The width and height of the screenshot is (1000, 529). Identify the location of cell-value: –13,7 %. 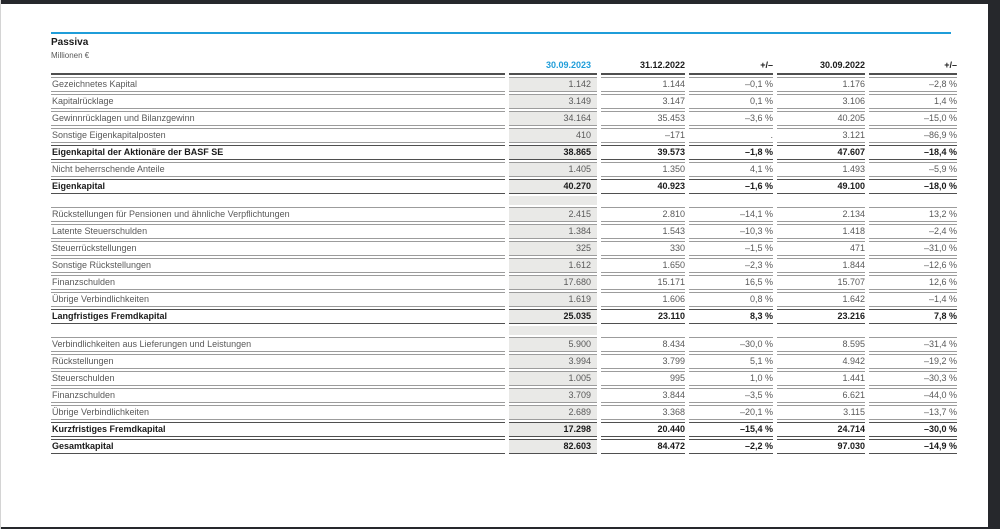
(913, 412).